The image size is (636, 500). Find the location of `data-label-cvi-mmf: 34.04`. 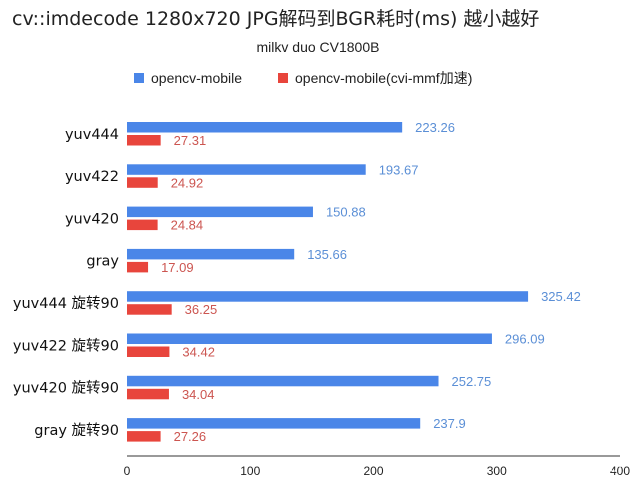

data-label-cvi-mmf: 34.04 is located at coordinates (198, 394).